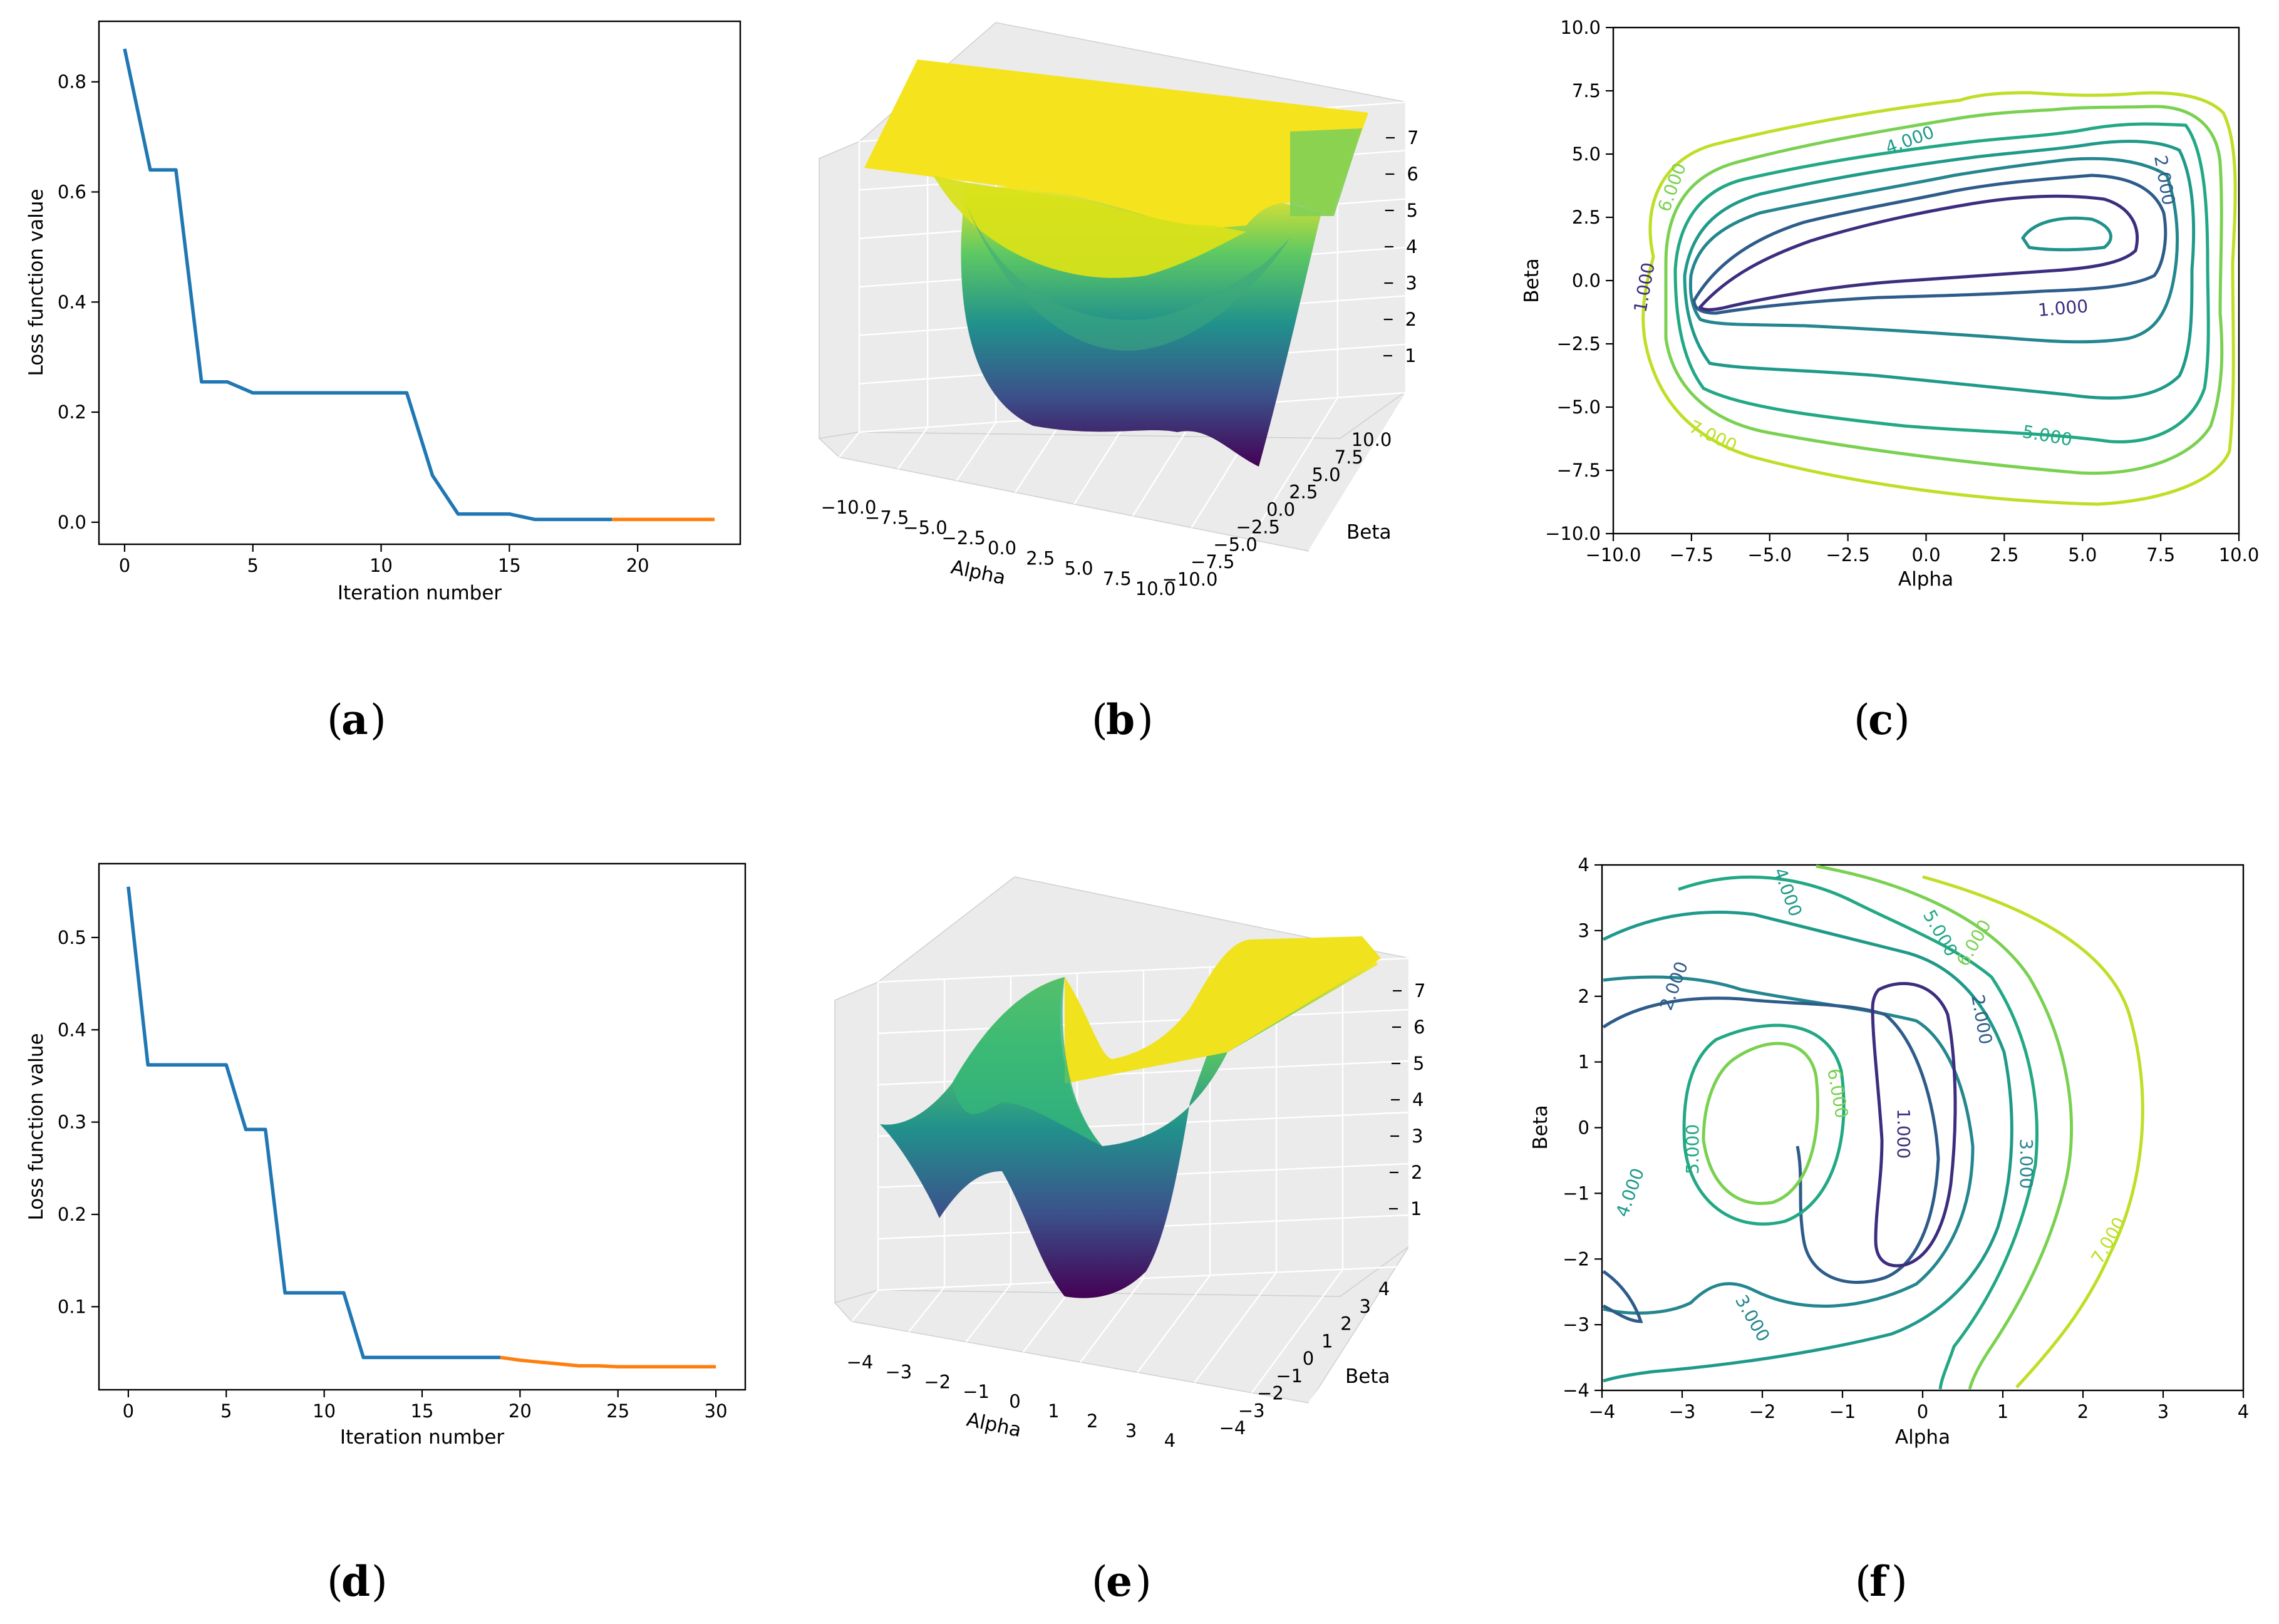 This screenshot has height=1624, width=2279. Describe the element at coordinates (1416, 1172) in the screenshot. I see `panel-e-ztick-label: 2` at that location.